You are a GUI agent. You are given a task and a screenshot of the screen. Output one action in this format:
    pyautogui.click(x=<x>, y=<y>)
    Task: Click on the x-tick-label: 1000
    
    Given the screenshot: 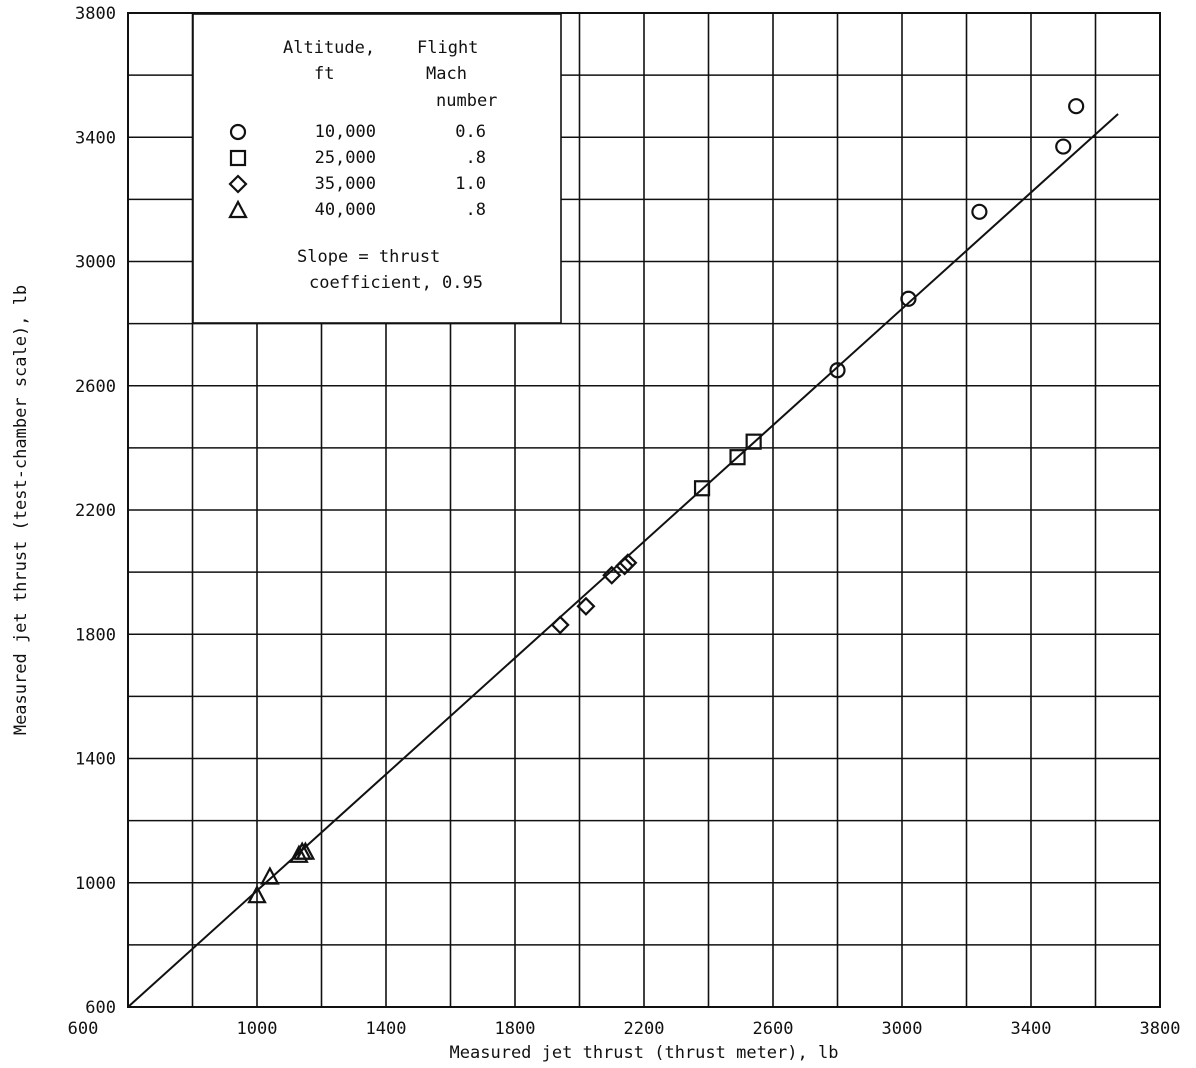 What is the action you would take?
    pyautogui.click(x=257, y=1029)
    